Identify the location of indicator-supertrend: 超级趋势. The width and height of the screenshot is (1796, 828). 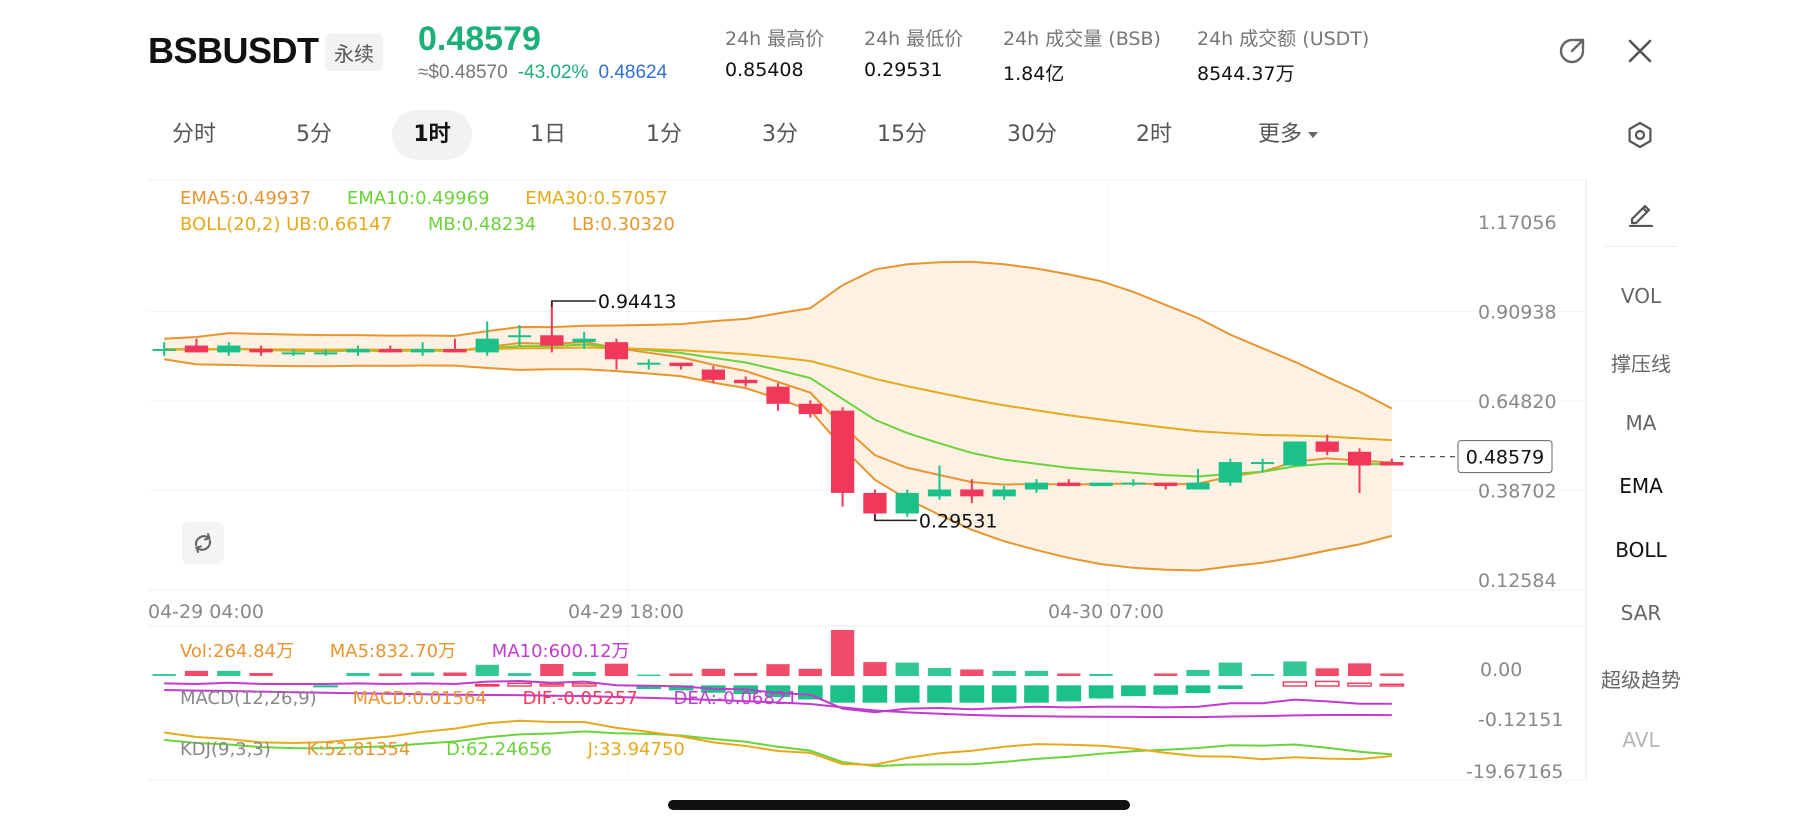
(1641, 680).